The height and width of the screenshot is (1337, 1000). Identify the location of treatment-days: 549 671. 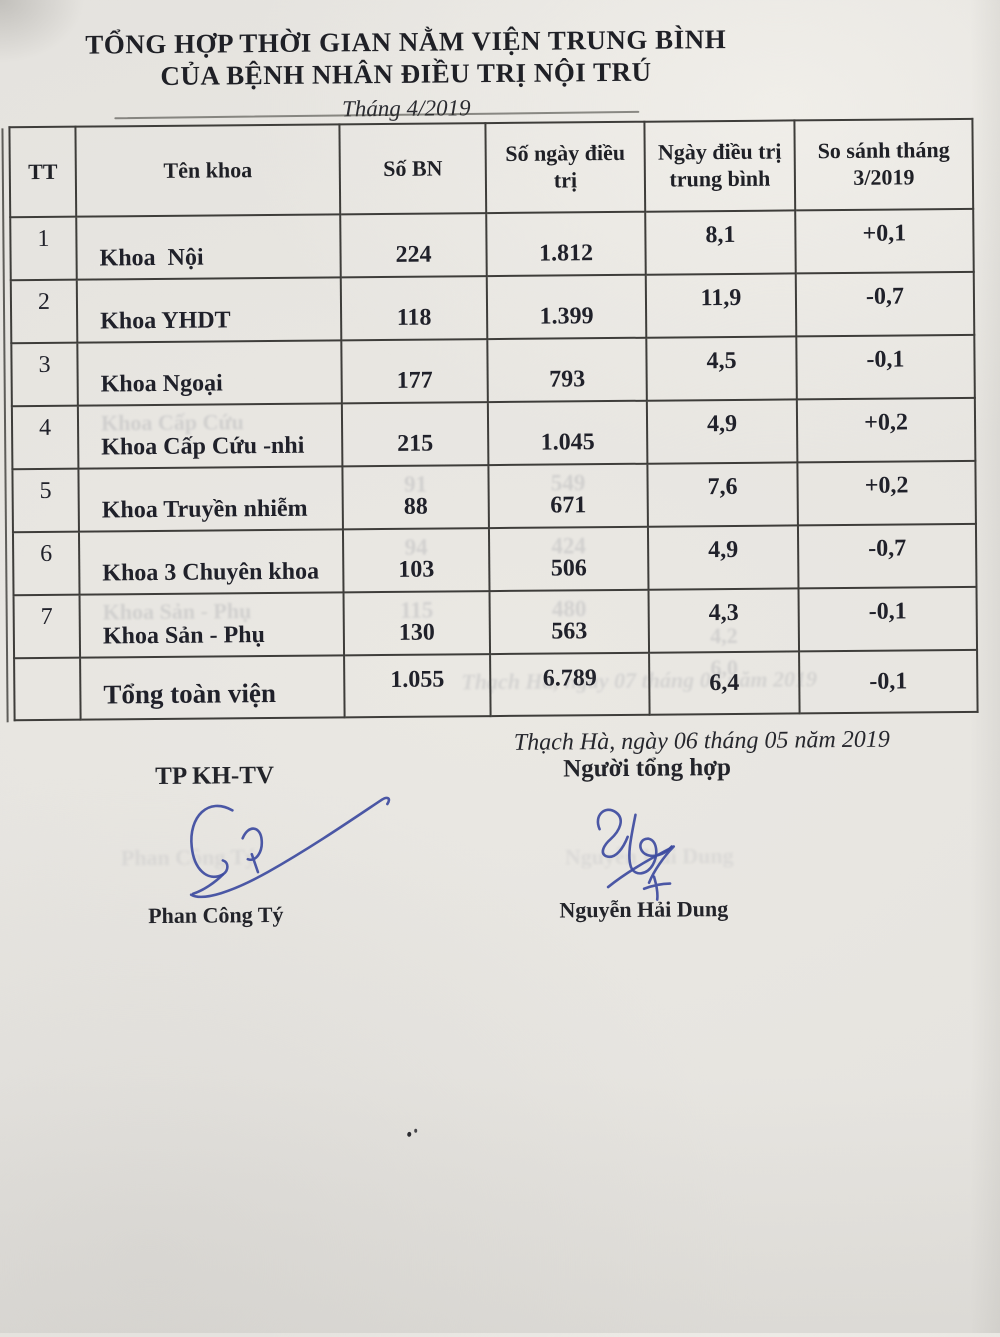
(568, 496).